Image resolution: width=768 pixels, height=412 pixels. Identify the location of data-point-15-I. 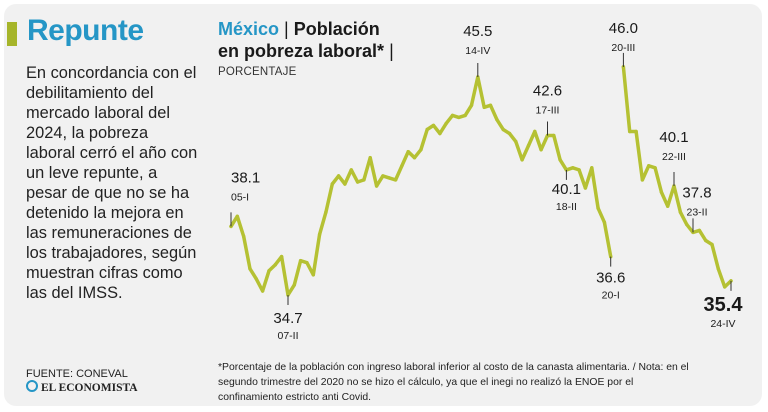
(484, 107).